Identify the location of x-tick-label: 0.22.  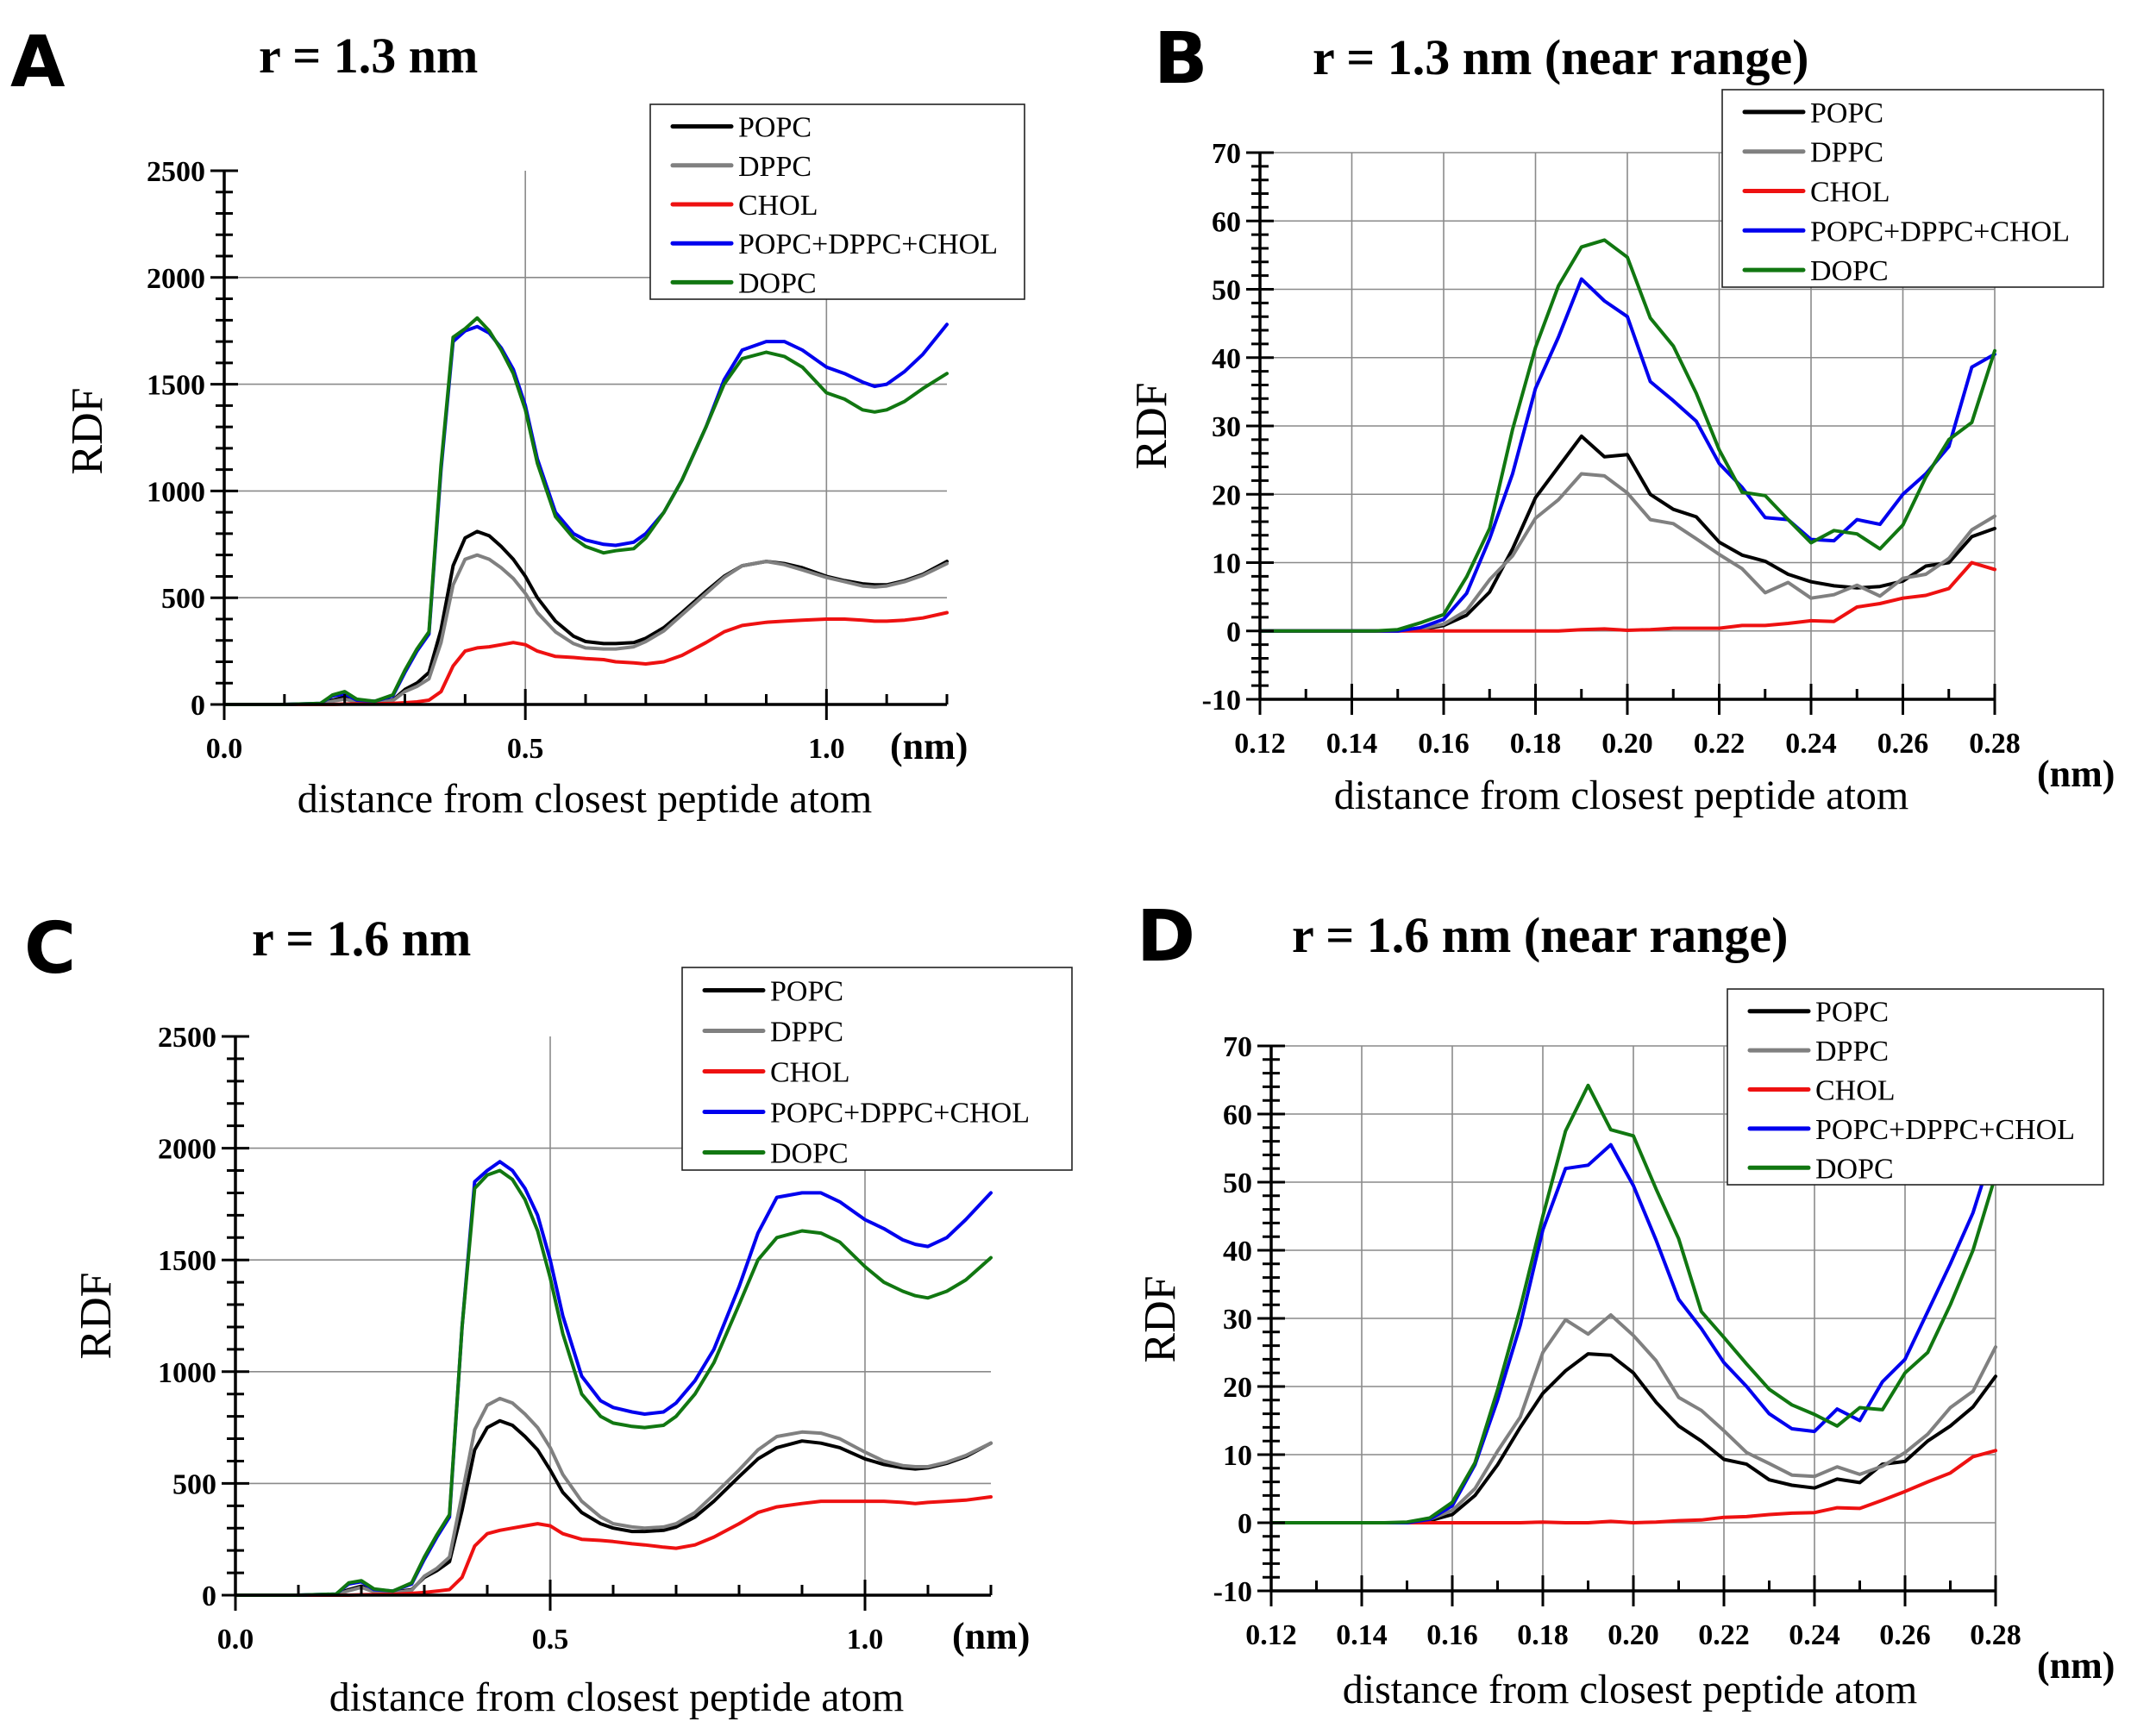
(1719, 744).